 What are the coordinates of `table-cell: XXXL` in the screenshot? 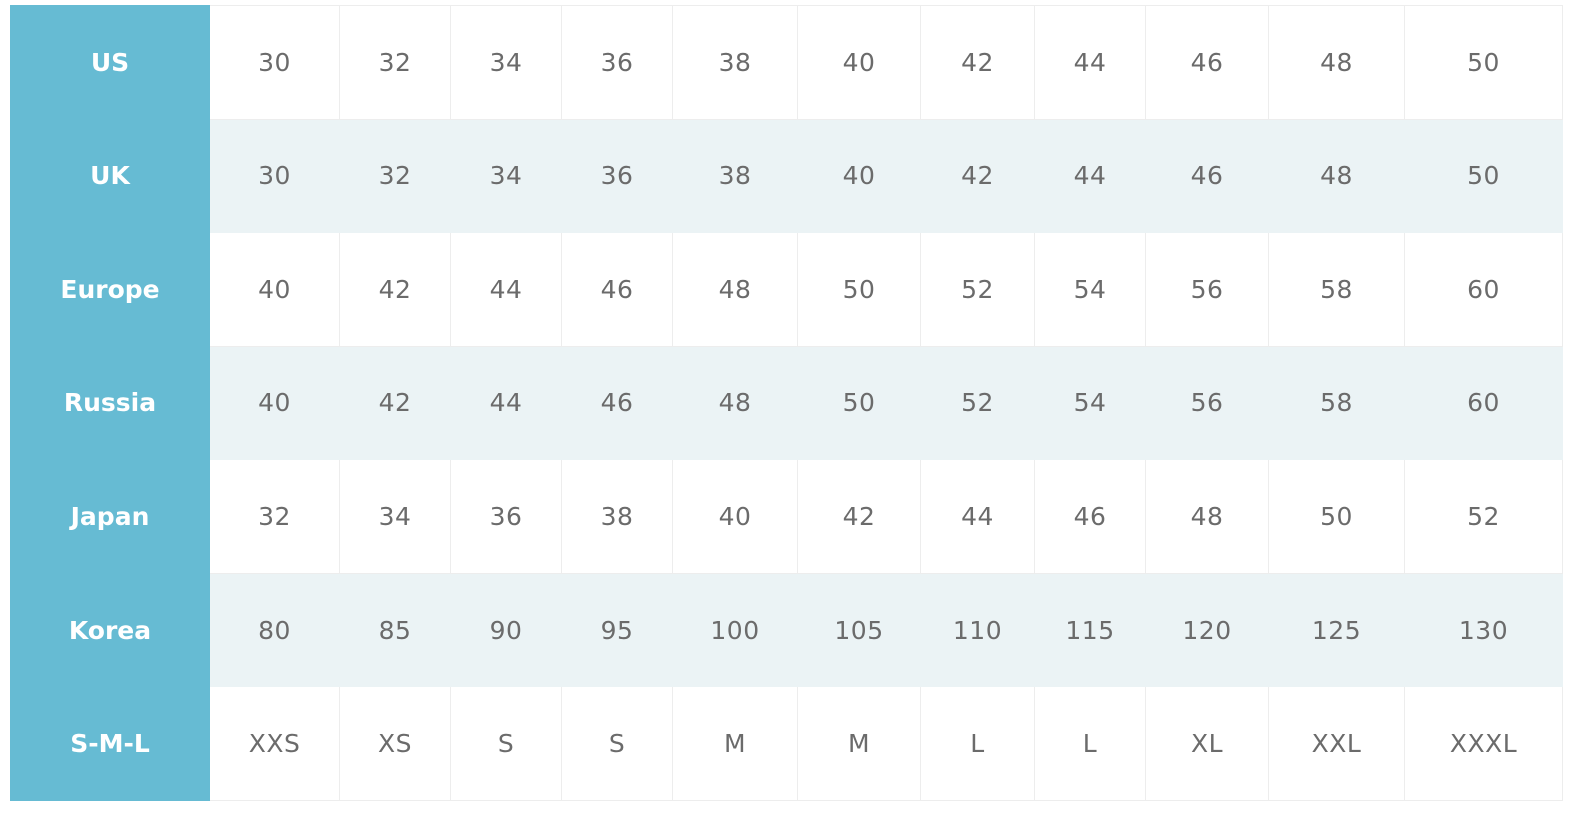 It's located at (1483, 743).